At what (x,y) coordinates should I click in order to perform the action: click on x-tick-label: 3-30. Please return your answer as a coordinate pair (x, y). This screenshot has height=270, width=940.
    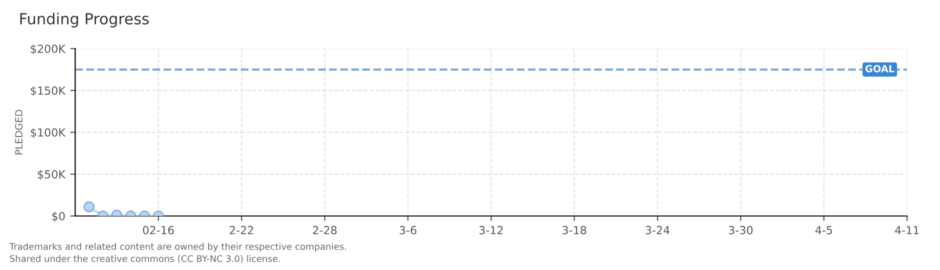
    Looking at the image, I should click on (740, 230).